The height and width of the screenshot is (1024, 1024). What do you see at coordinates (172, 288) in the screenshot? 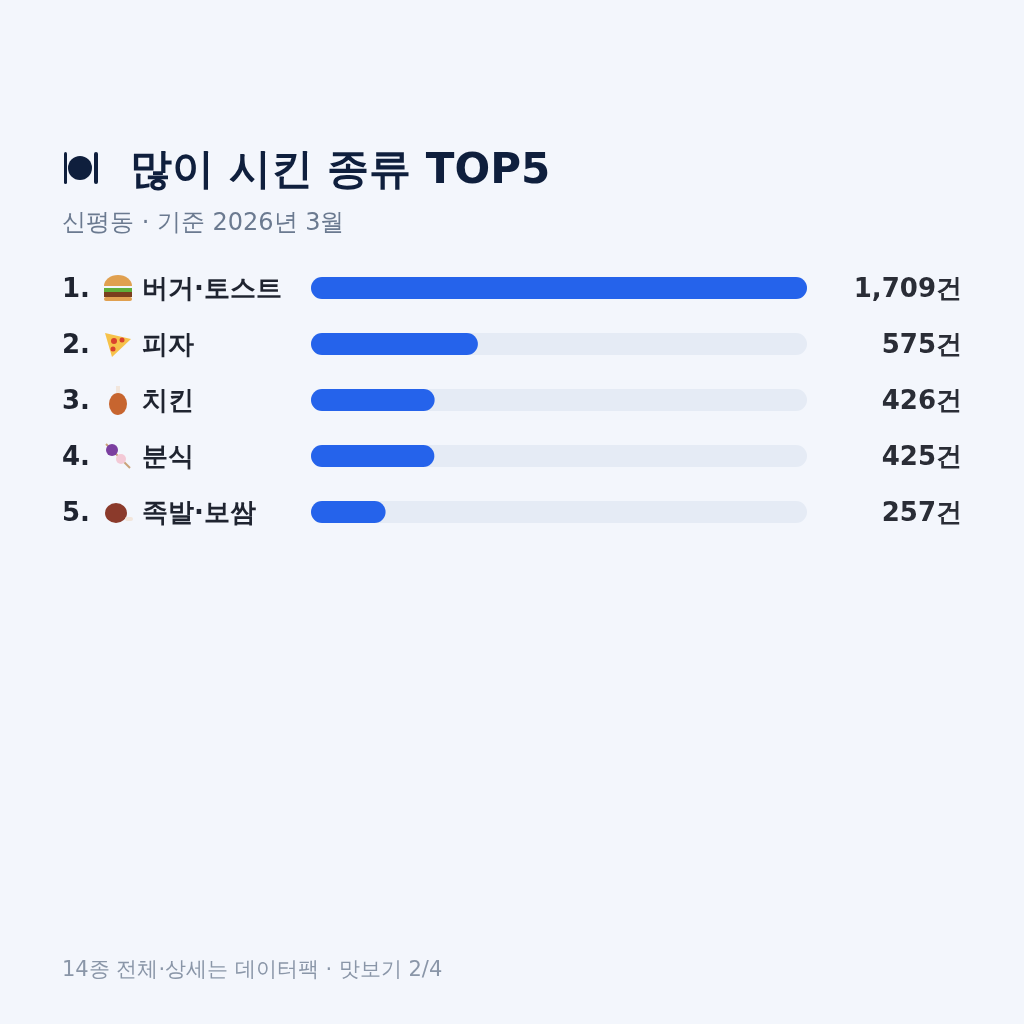
I see `category-label: 1. 버거·토스트` at bounding box center [172, 288].